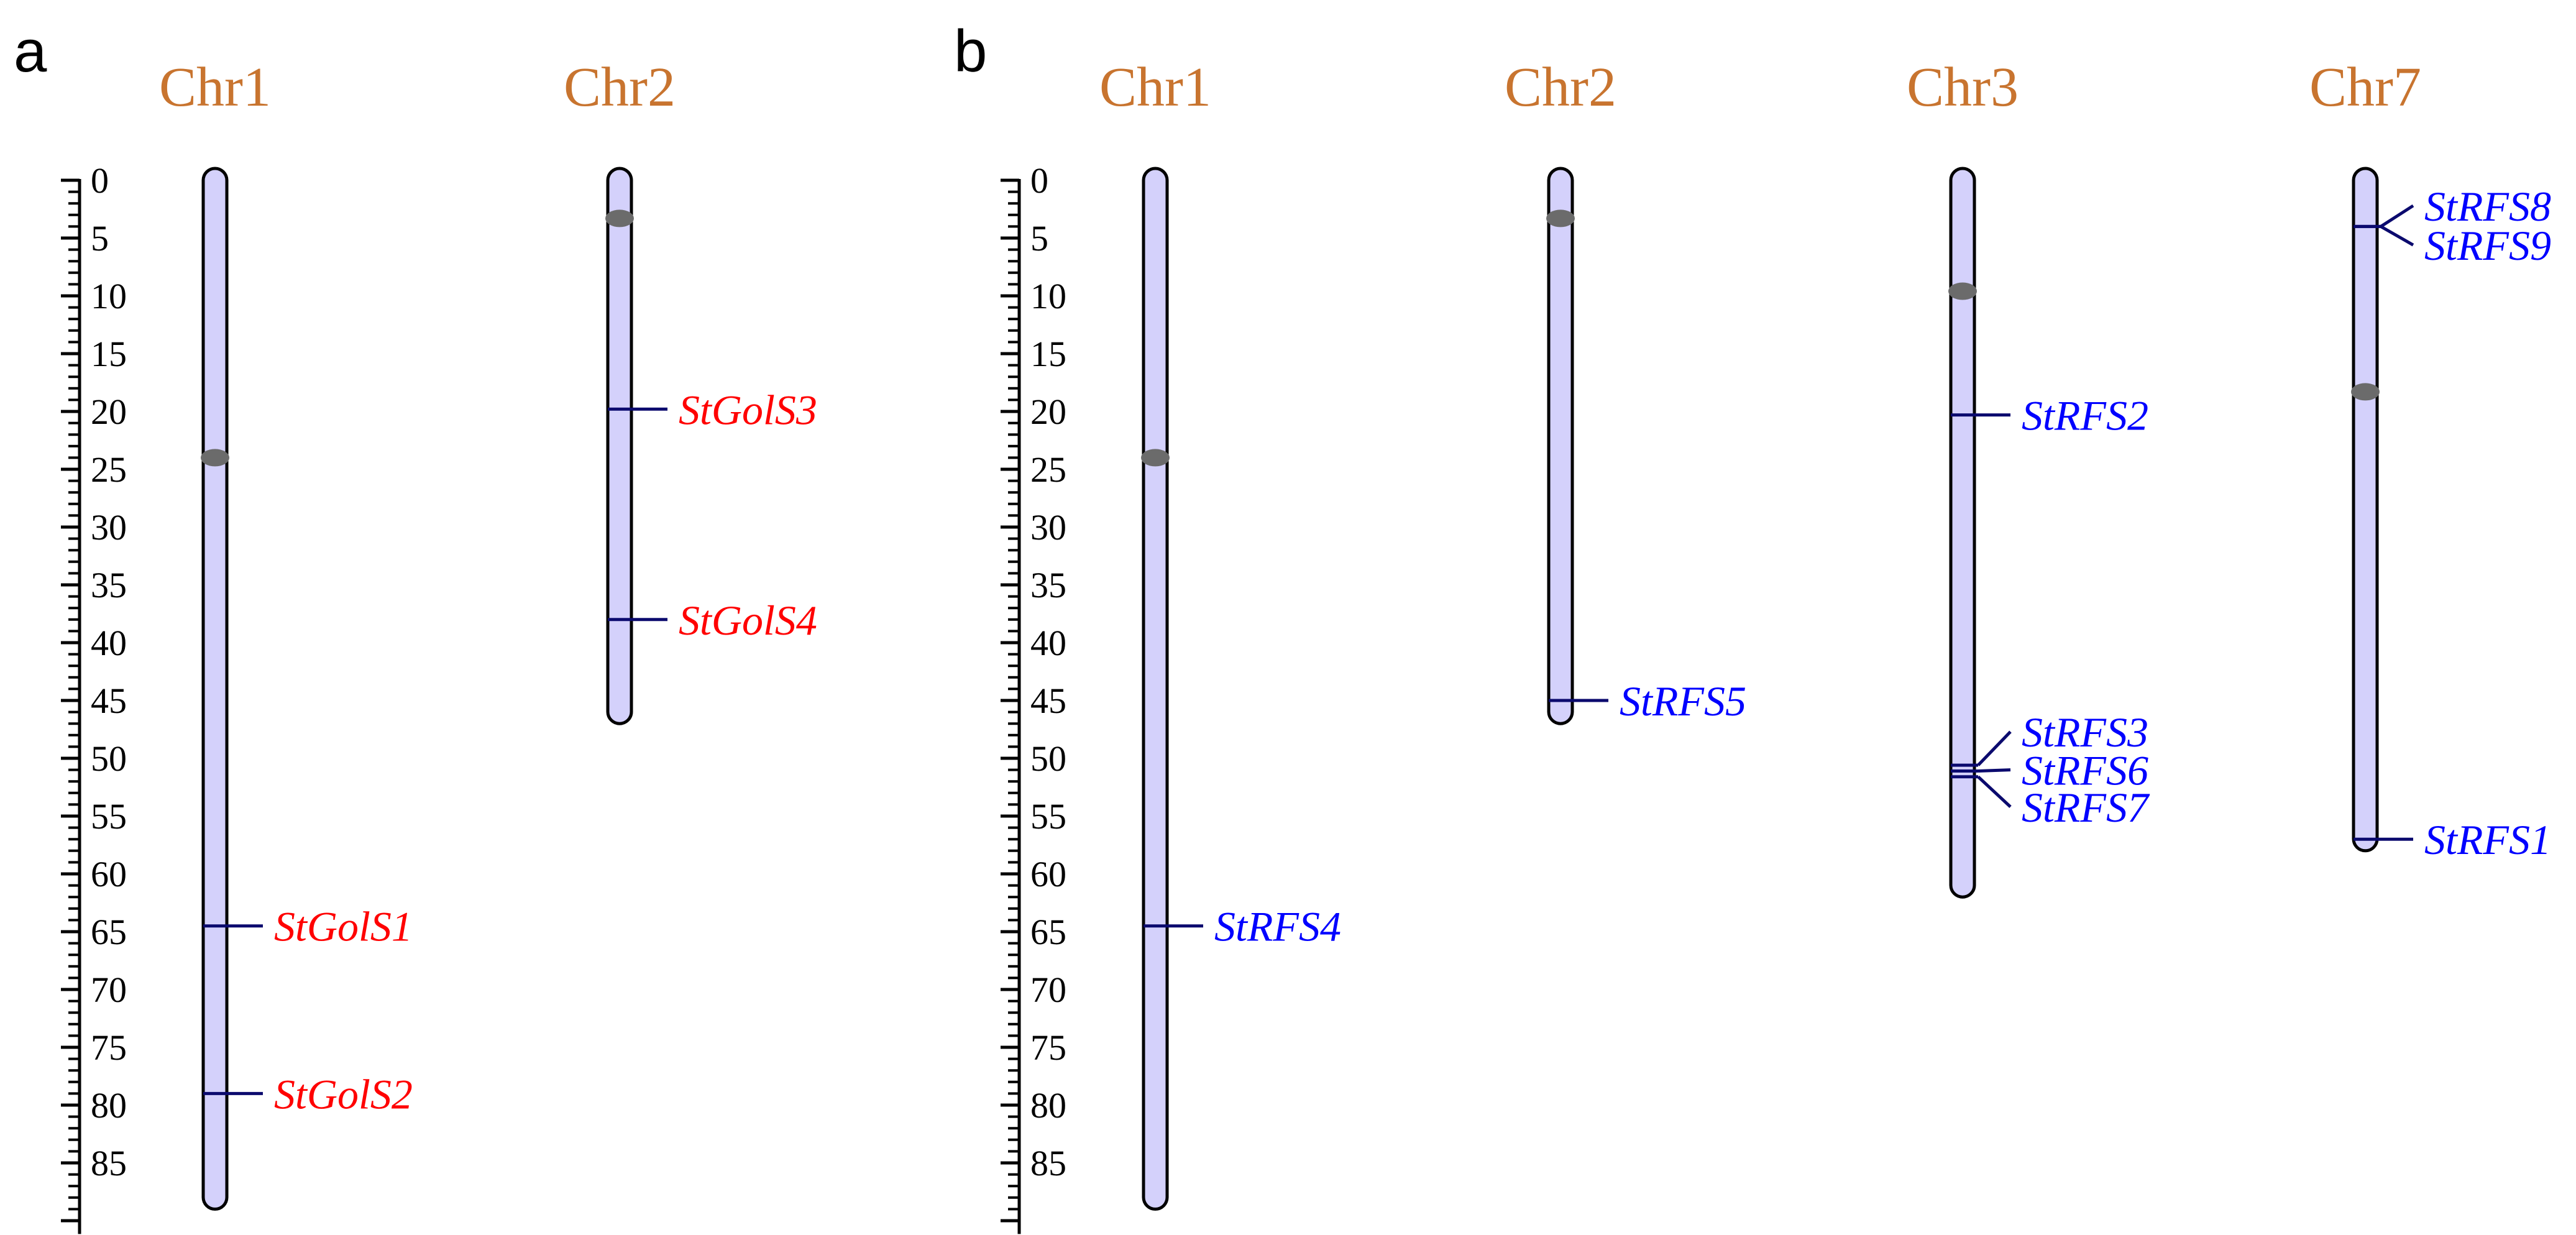 Image resolution: width=2576 pixels, height=1235 pixels. Describe the element at coordinates (343, 926) in the screenshot. I see `gene-label: StGolS1` at that location.